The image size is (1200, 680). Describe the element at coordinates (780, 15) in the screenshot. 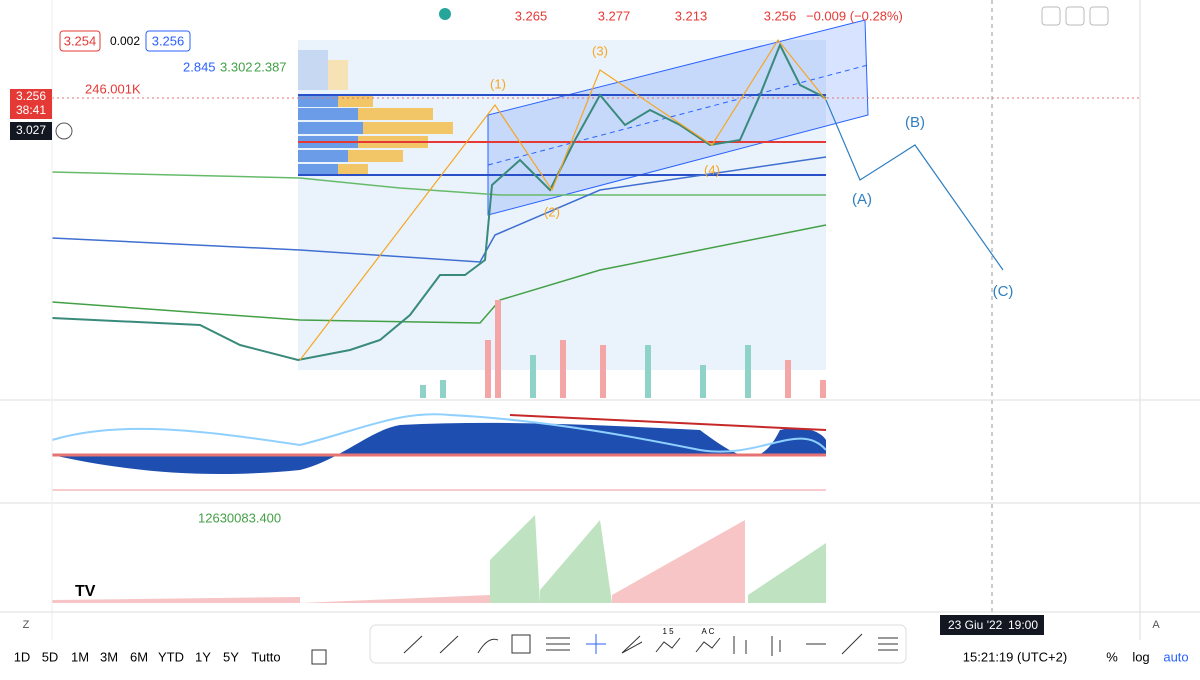

I see `price-text: 3.256` at that location.